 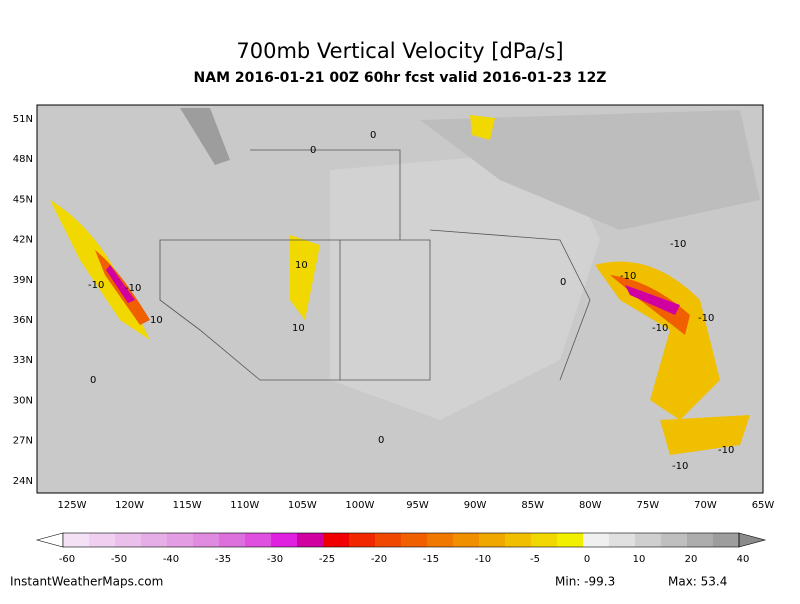 What do you see at coordinates (120, 284) in the screenshot?
I see `ascent-west-max` at bounding box center [120, 284].